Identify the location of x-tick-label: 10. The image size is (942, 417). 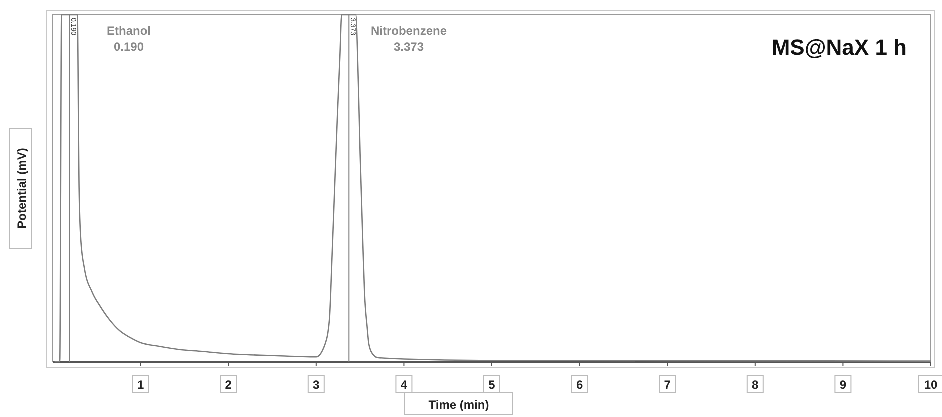
(931, 385).